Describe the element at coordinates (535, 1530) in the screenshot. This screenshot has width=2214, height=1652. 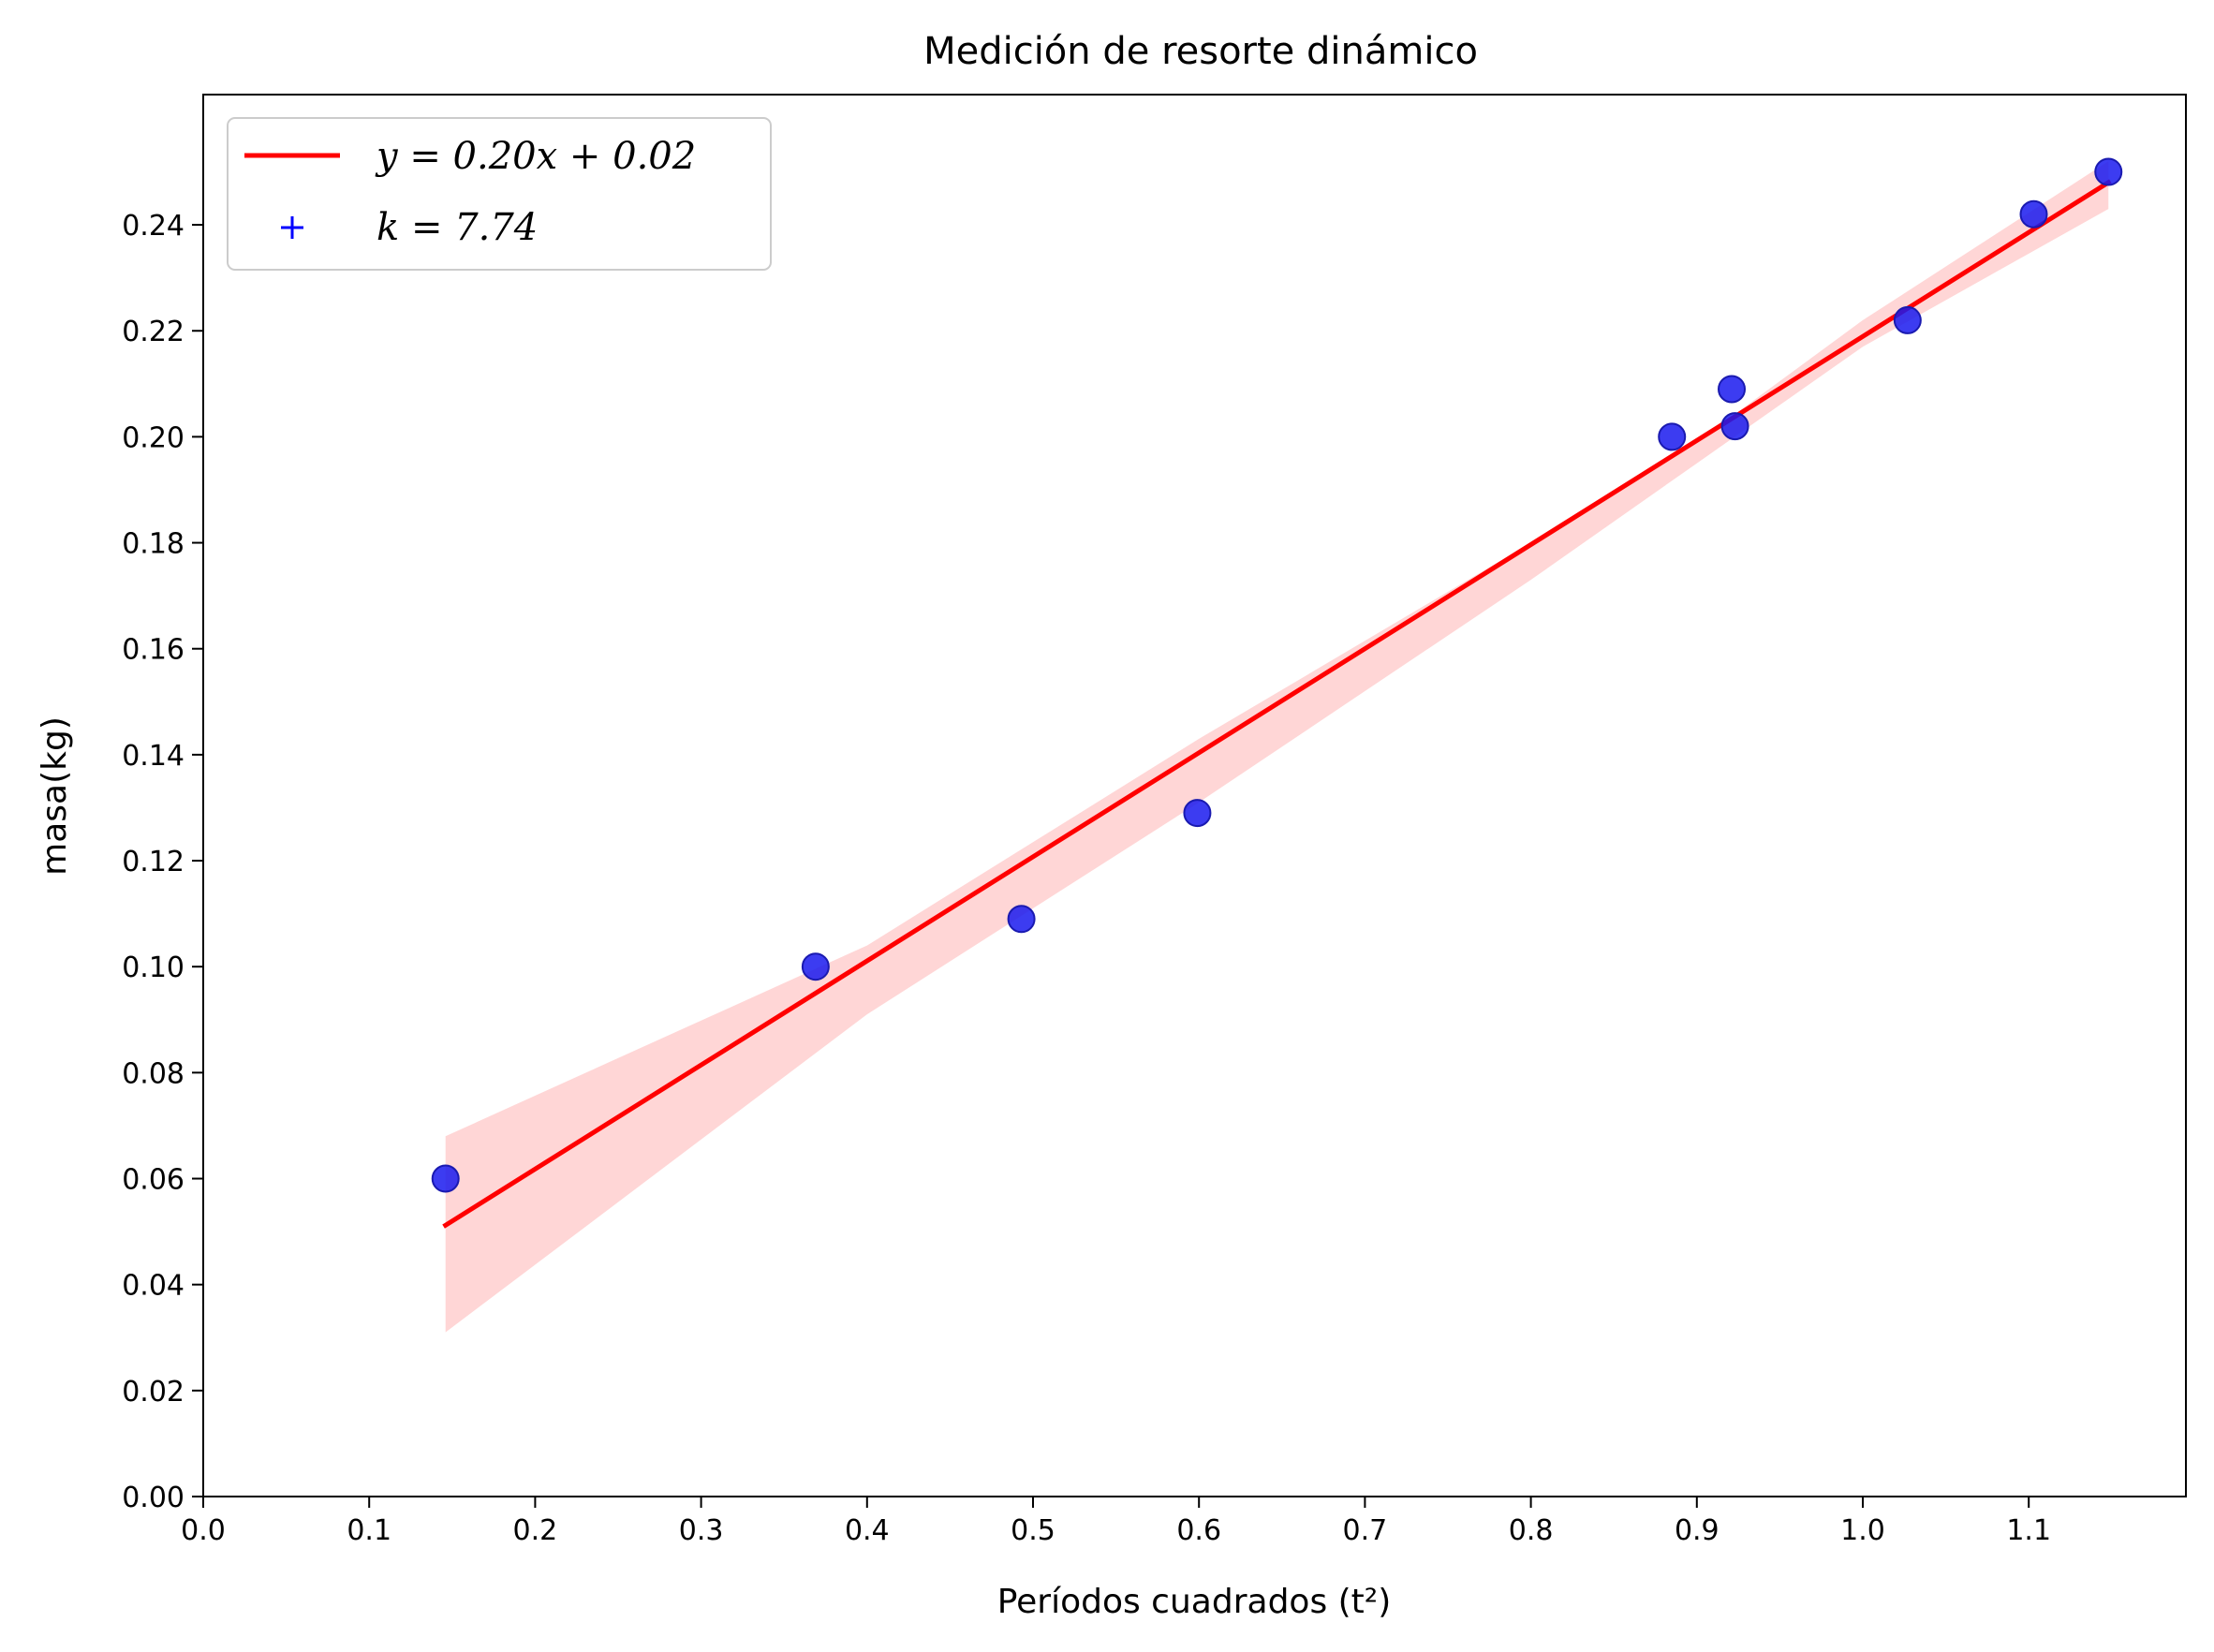
I see `x-tick-label: 0.2` at that location.